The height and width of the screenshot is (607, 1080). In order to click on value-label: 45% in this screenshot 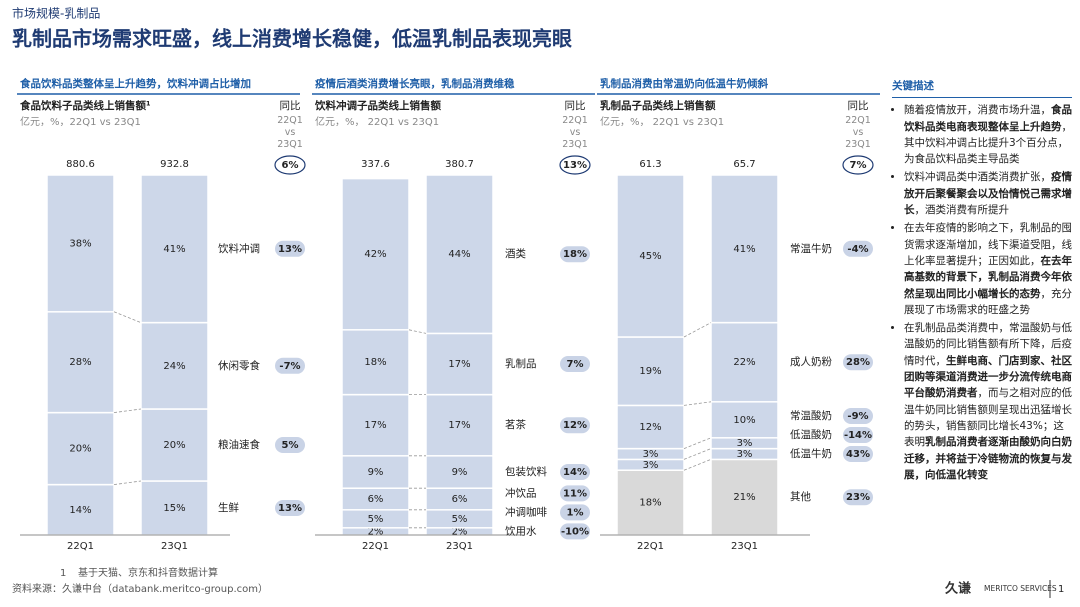, I will do `click(650, 256)`.